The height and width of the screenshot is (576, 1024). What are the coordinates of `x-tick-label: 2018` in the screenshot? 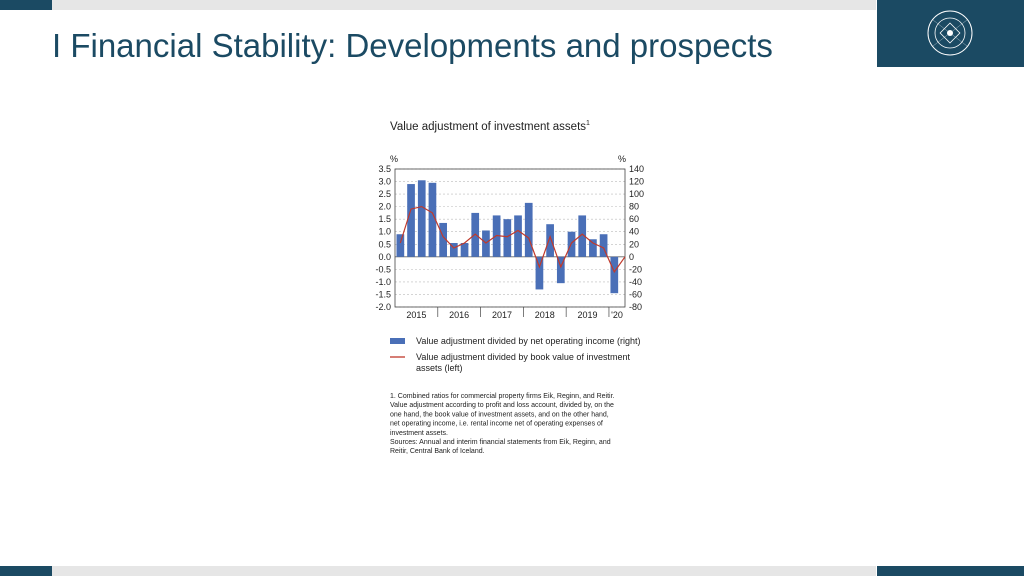 It's located at (545, 315).